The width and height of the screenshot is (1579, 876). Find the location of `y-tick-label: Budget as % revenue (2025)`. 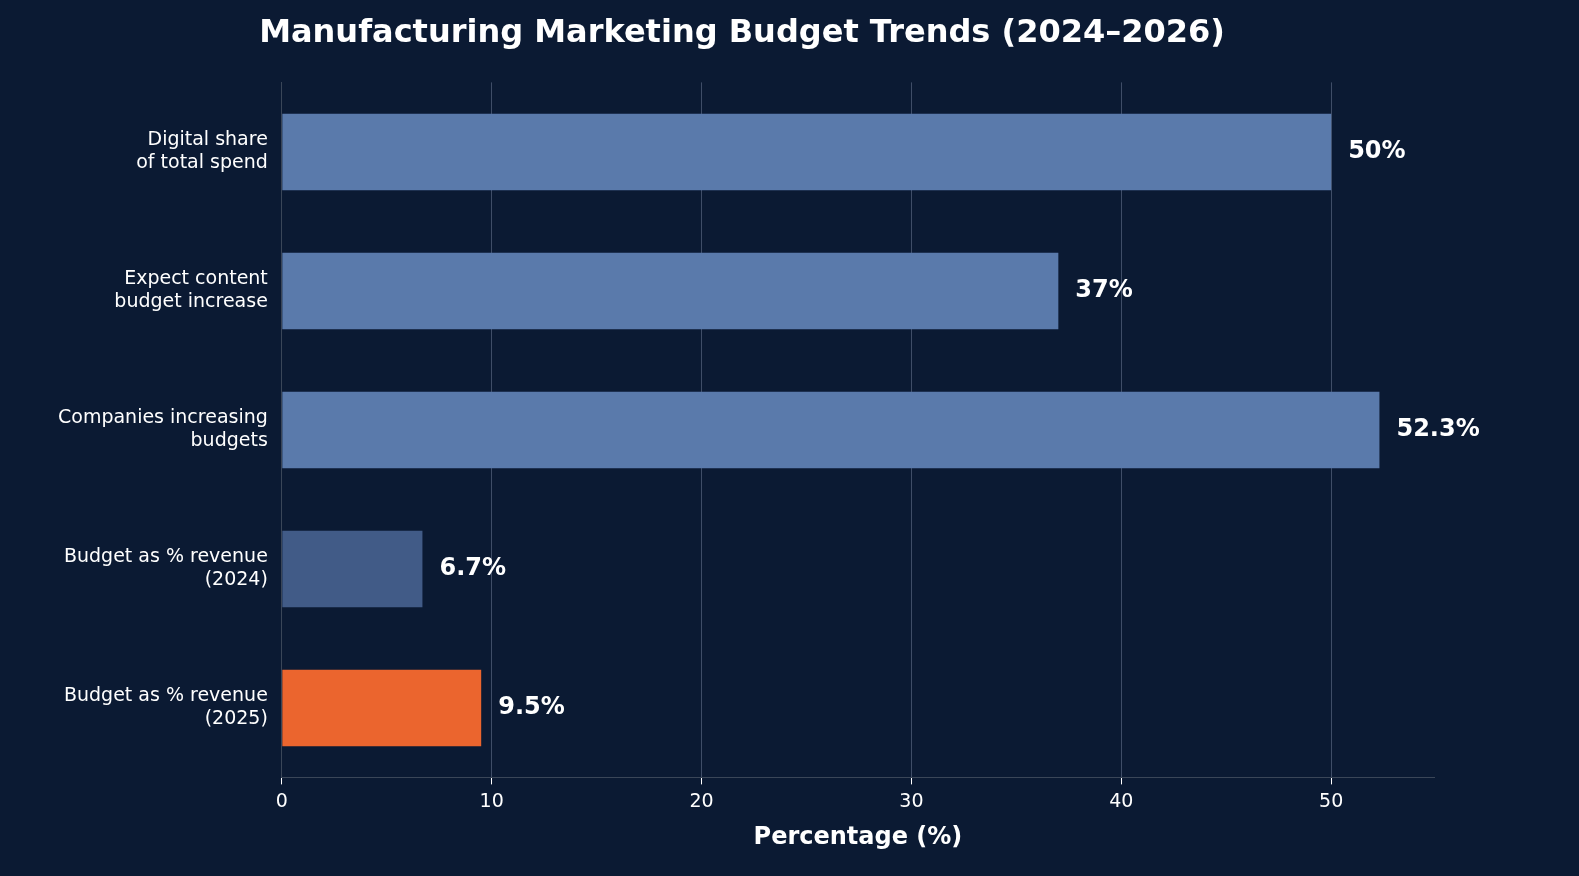

y-tick-label: Budget as % revenue (2025) is located at coordinates (165, 706).